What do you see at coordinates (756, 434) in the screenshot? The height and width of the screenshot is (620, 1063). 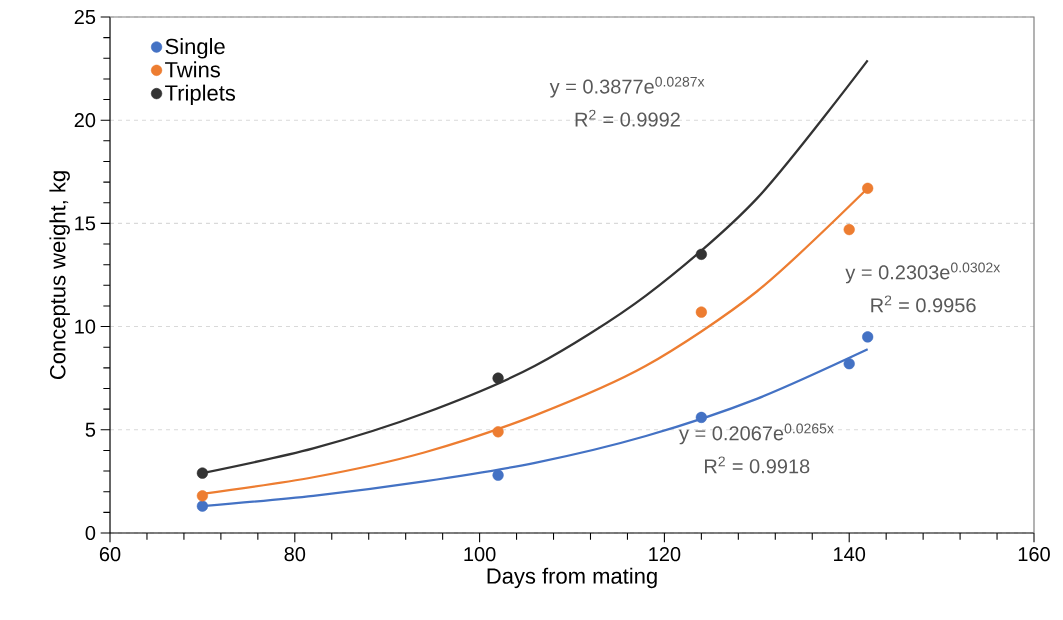 I see `annotation: y = 0.2067e$^{0.0265x}$` at bounding box center [756, 434].